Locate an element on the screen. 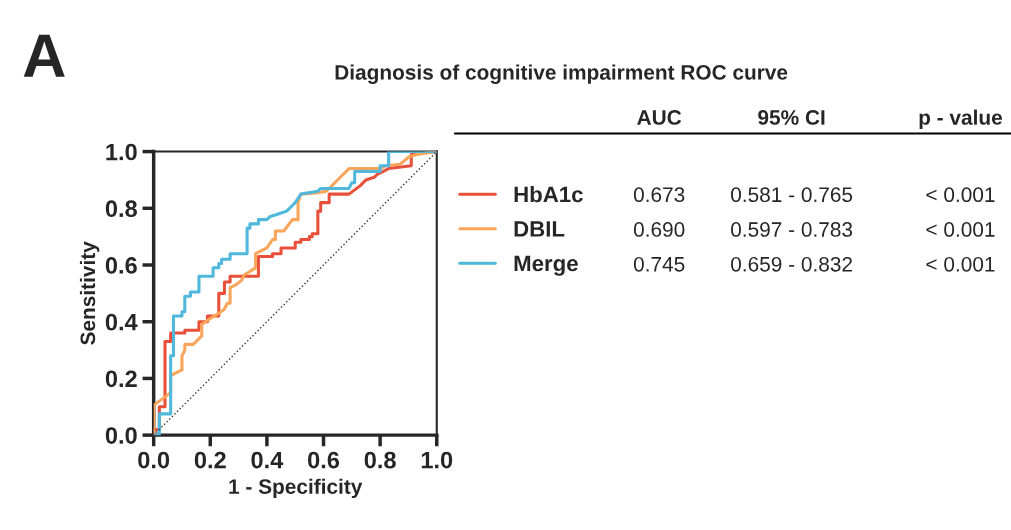 The width and height of the screenshot is (1011, 530). text: p - value is located at coordinates (960, 119).